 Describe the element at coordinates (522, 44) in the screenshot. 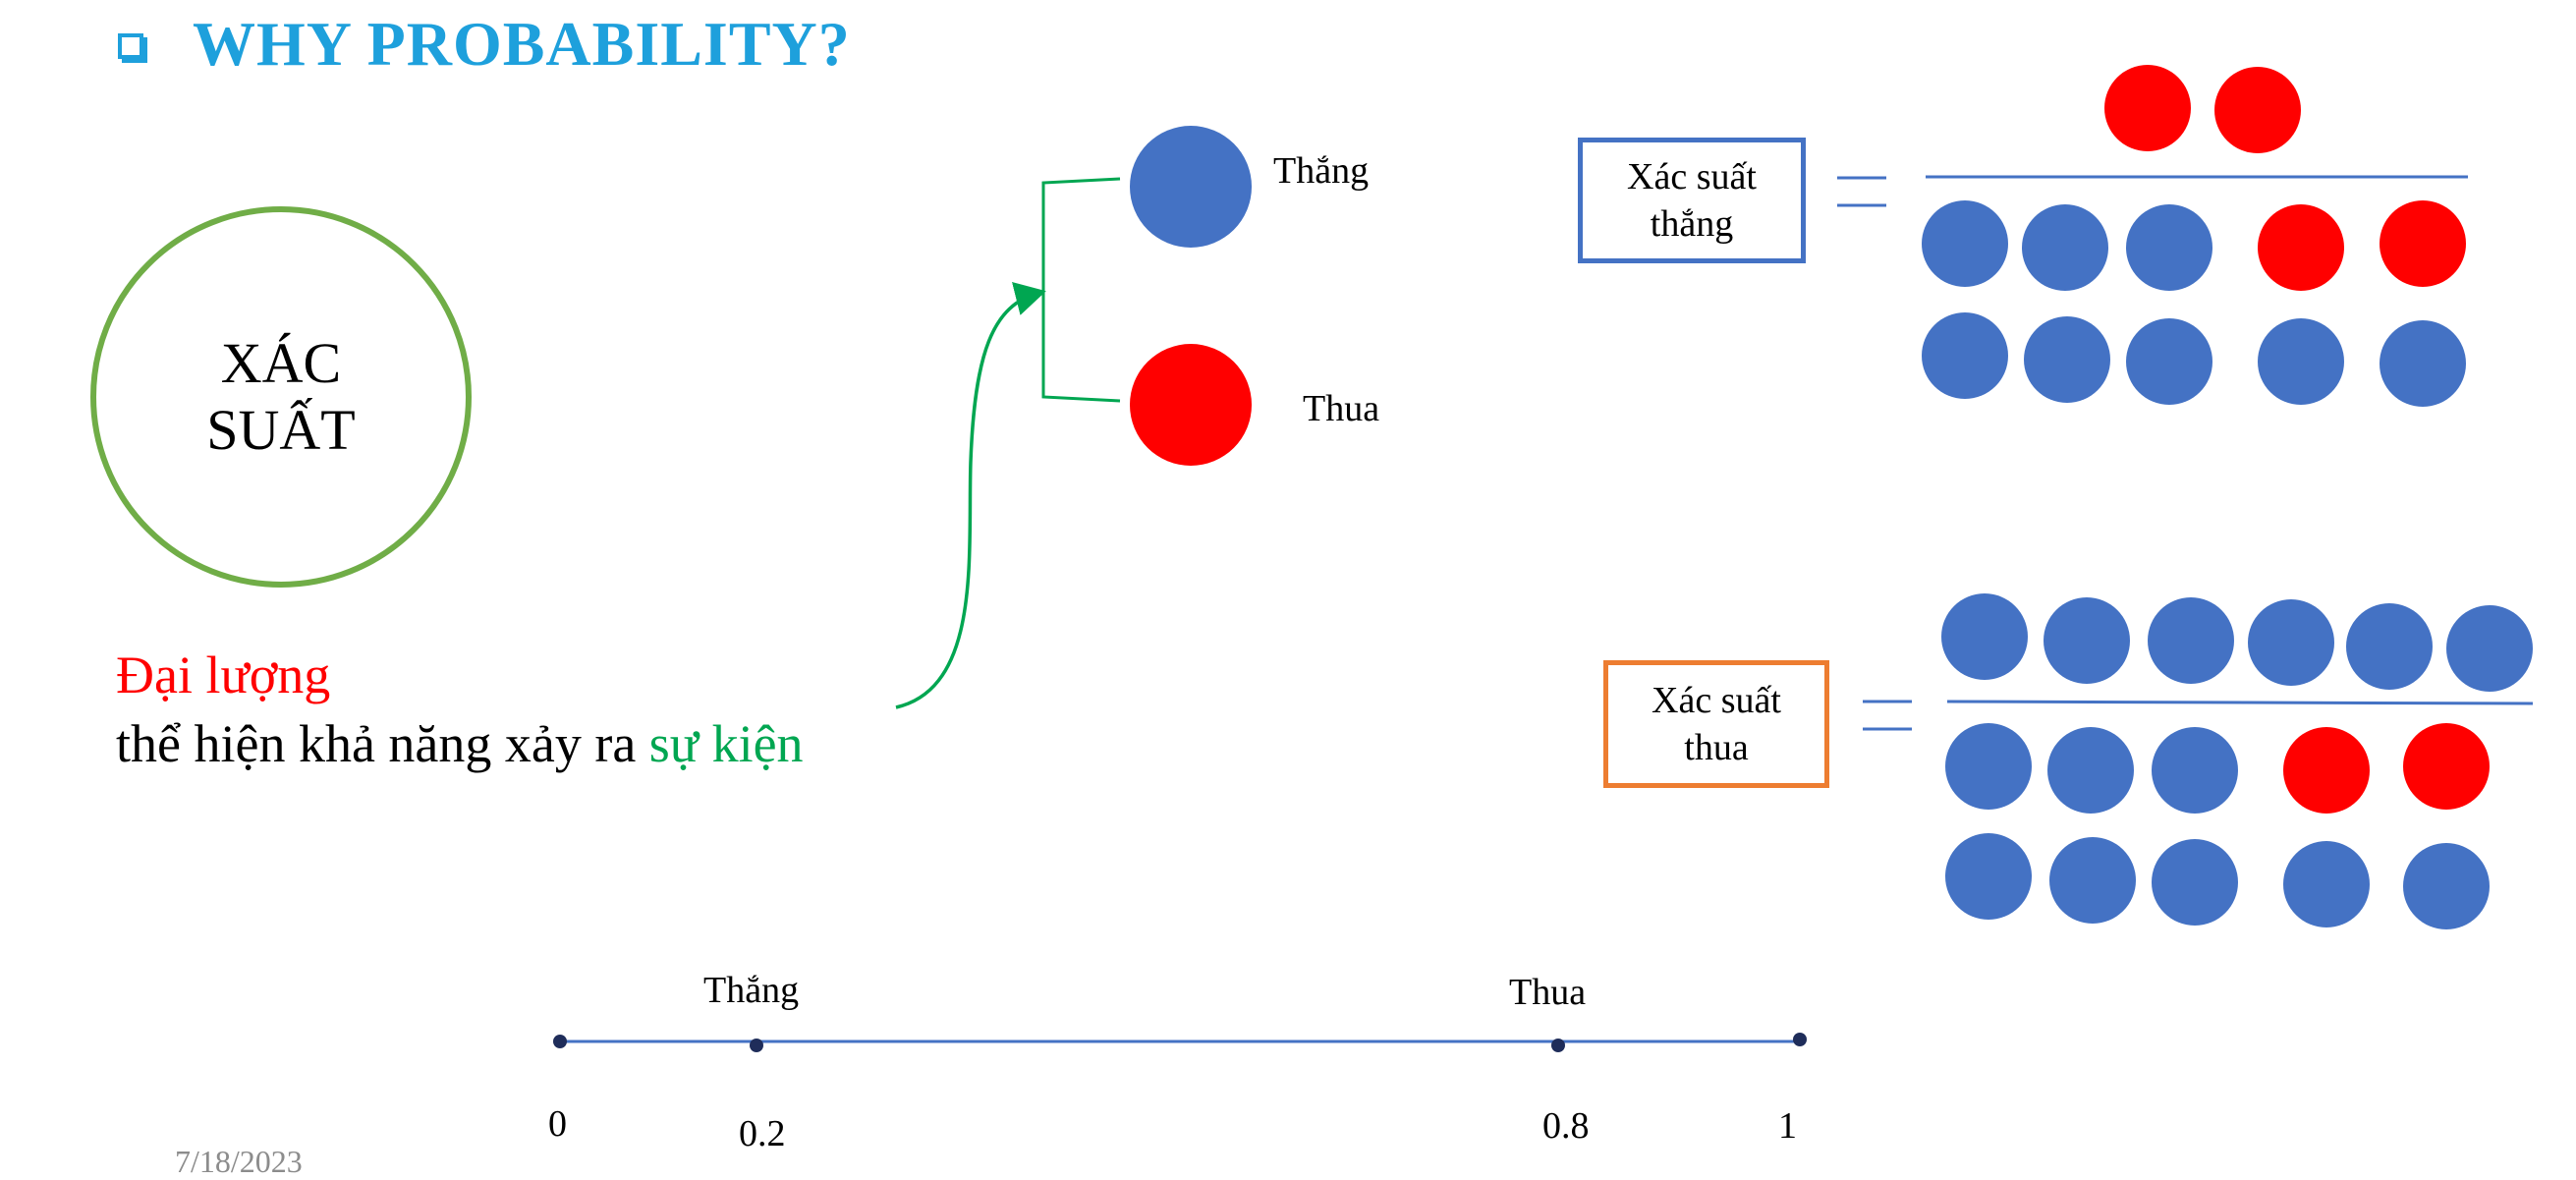

I see `slide-title: WHY PROBABILITY?` at that location.